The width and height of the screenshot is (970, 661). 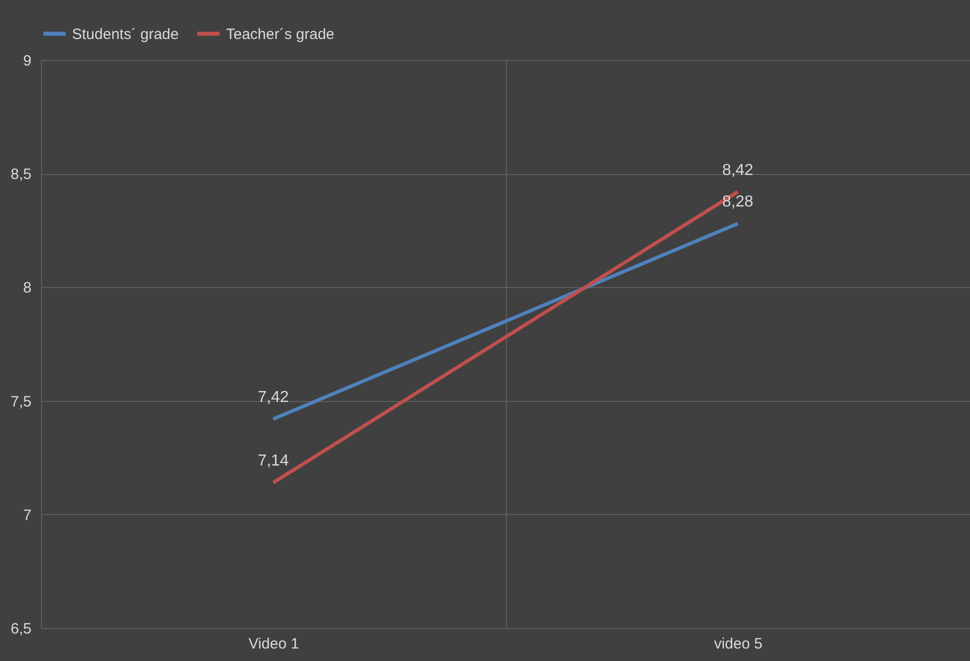 What do you see at coordinates (27, 61) in the screenshot?
I see `y-tick-label: 9` at bounding box center [27, 61].